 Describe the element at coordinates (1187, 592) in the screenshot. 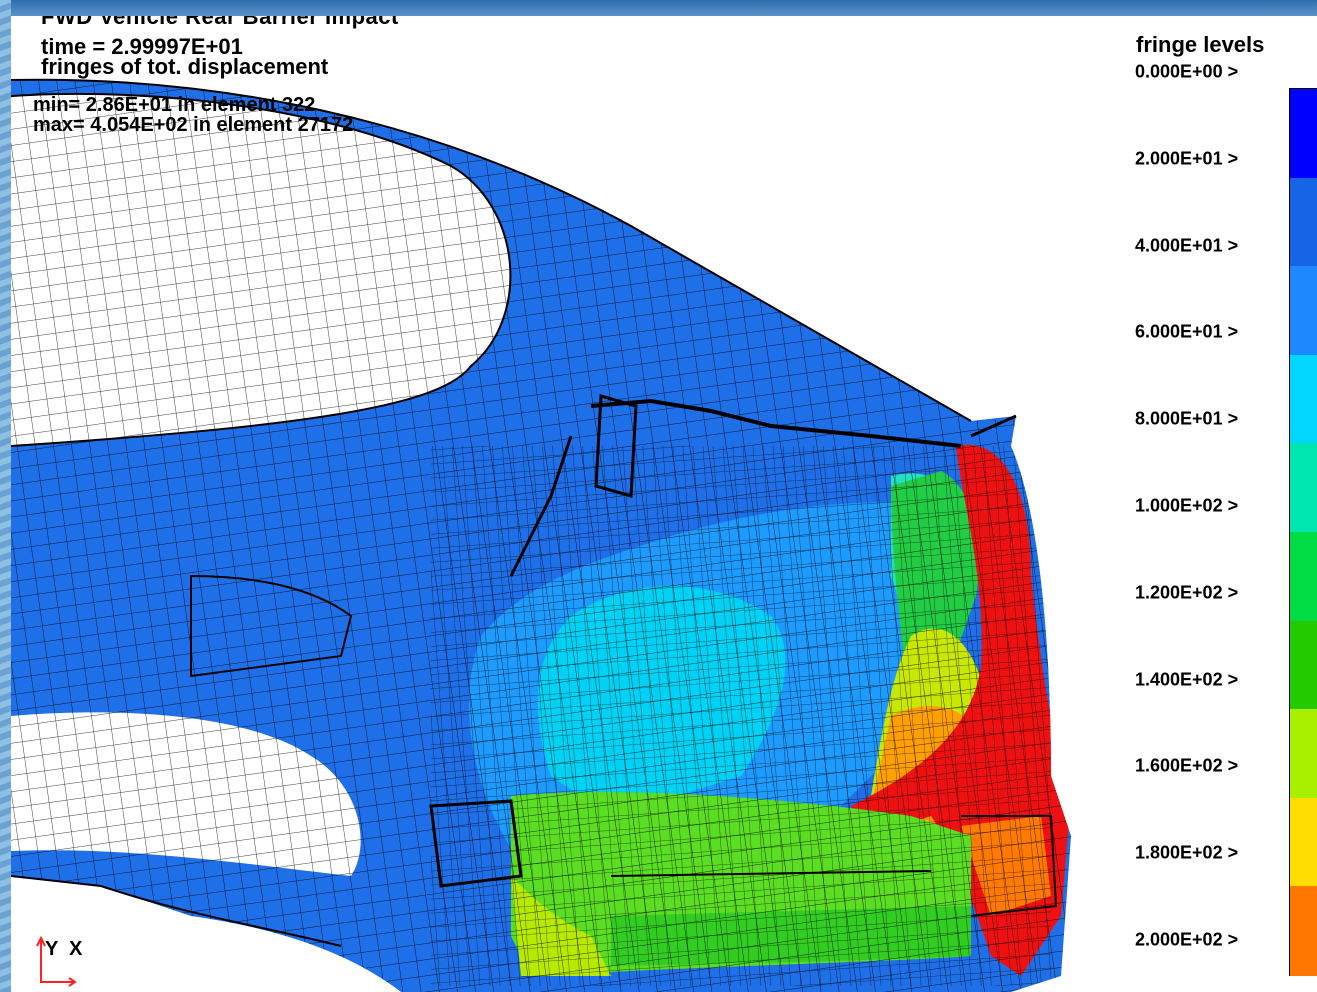

I see `legend-level-label: 1.200E+02 >` at that location.